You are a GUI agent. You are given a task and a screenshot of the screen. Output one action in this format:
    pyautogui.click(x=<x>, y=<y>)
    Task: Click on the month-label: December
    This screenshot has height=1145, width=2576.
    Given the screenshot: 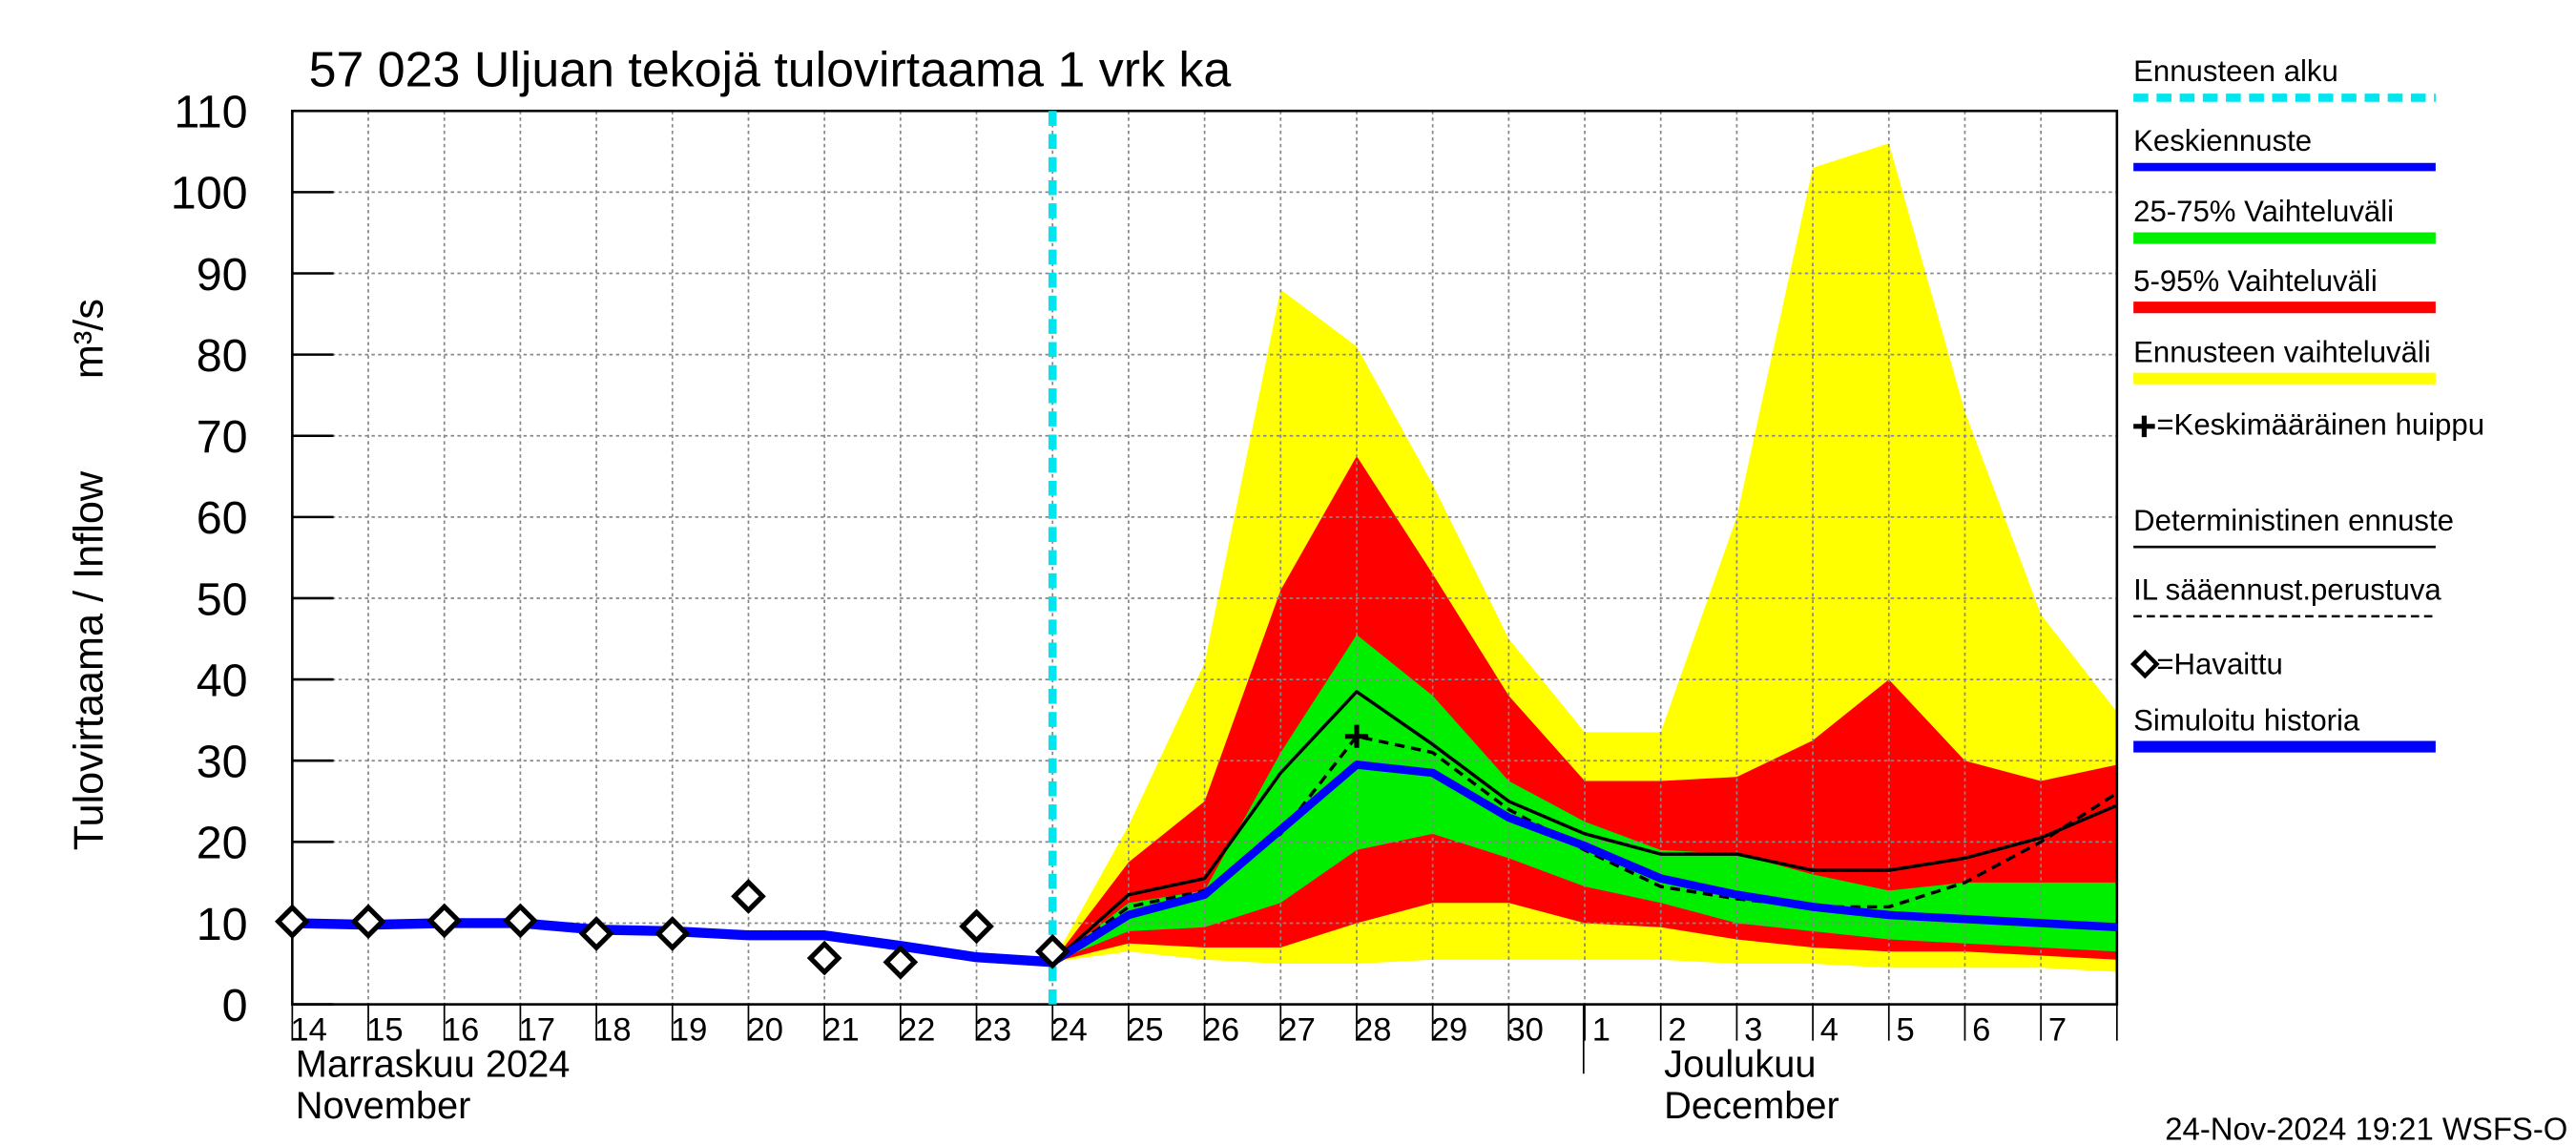 What is the action you would take?
    pyautogui.click(x=1751, y=1106)
    